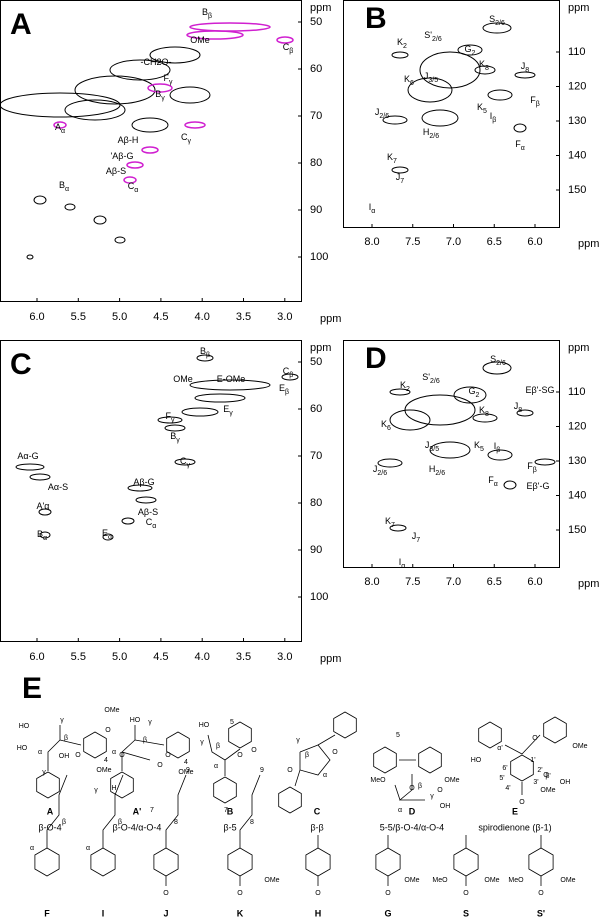 The image size is (600, 924). I want to click on peak-label: K2, so click(405, 386).